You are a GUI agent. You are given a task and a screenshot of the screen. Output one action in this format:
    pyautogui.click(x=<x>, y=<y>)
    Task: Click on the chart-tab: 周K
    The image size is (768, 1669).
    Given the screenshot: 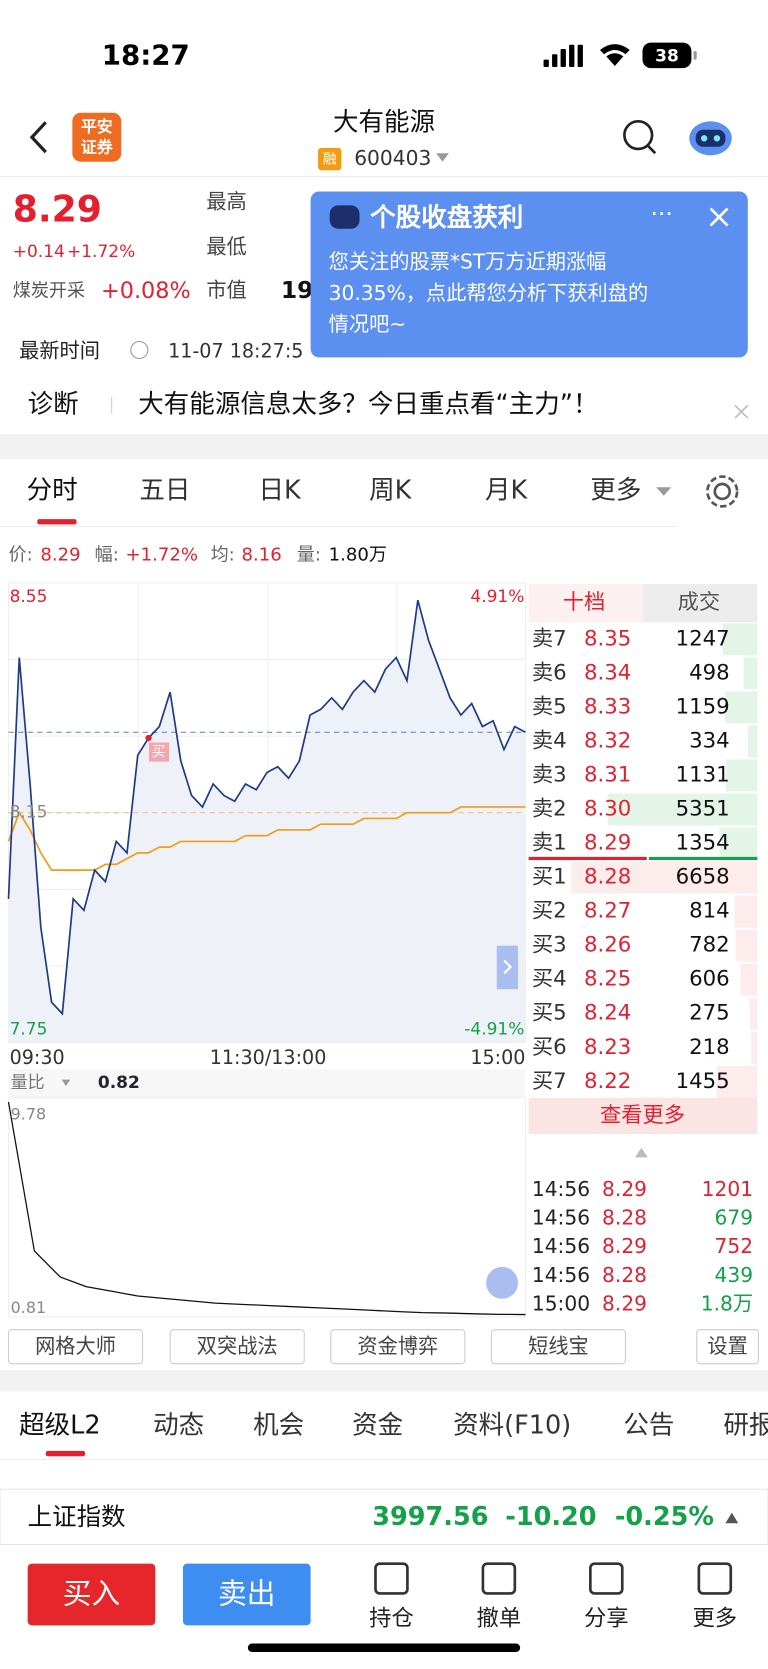 What is the action you would take?
    pyautogui.click(x=391, y=490)
    